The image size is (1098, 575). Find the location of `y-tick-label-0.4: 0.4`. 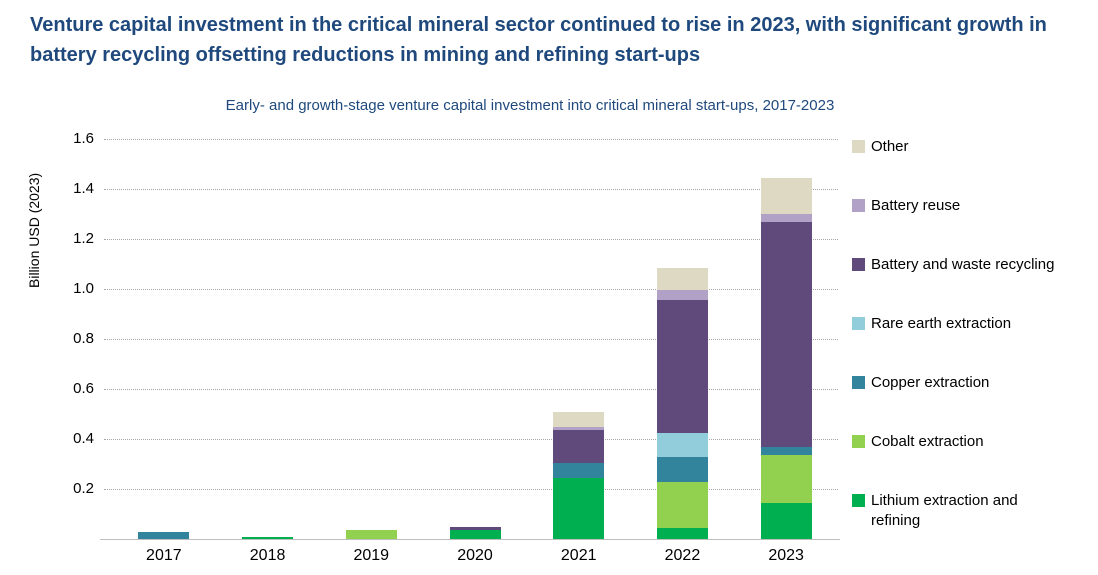

y-tick-label-0.4: 0.4 is located at coordinates (83, 438).